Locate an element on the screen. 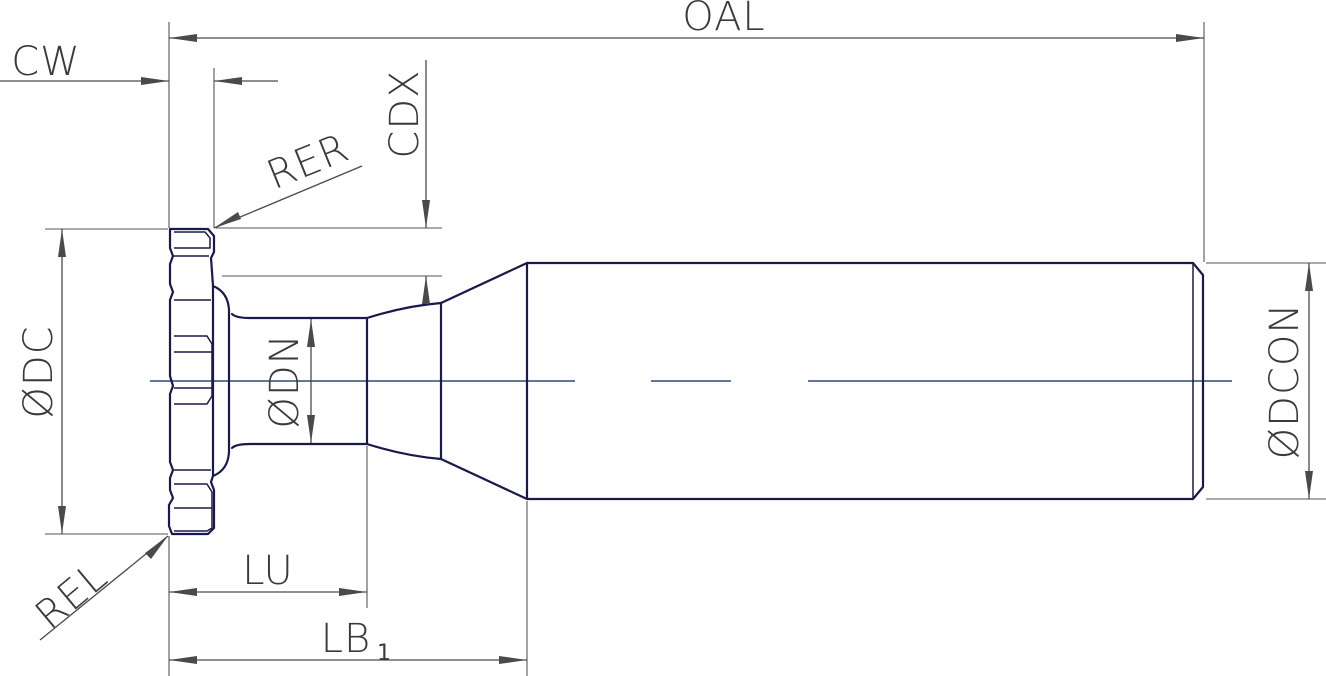 This screenshot has height=676, width=1326. dimension-cdx: CDX is located at coordinates (329, 182).